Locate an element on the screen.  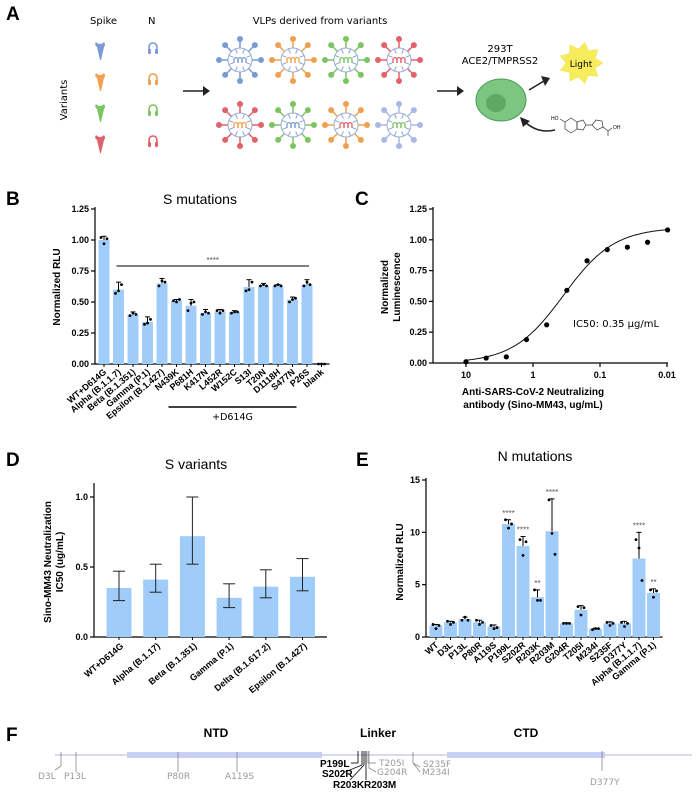
bars-d is located at coordinates (210, 566).